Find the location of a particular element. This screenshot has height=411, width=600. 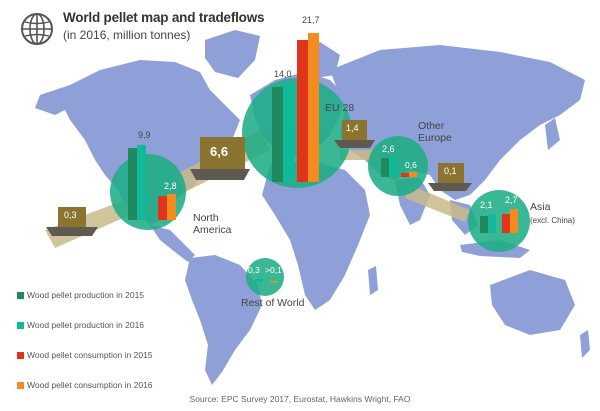

region-label-asia: Asia is located at coordinates (540, 207).